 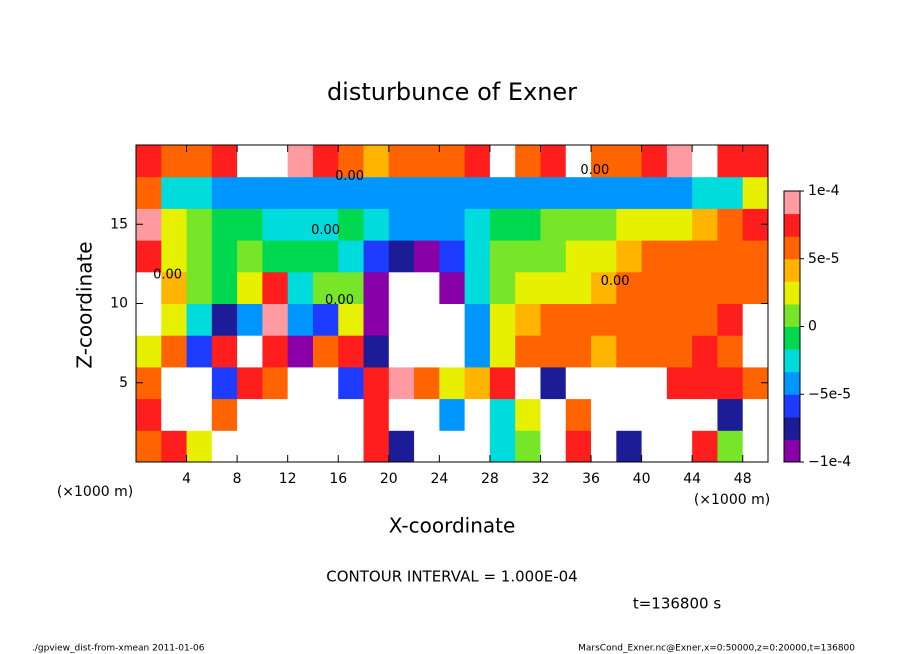 What do you see at coordinates (338, 479) in the screenshot?
I see `x-tick-label: 16` at bounding box center [338, 479].